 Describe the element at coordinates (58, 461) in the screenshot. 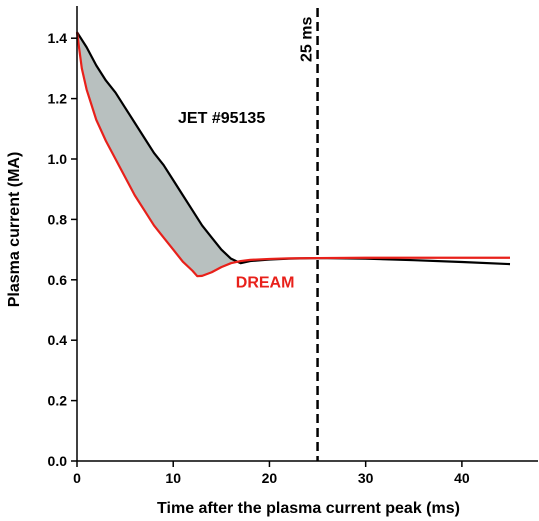

I see `y-tick-label: 0.0` at that location.